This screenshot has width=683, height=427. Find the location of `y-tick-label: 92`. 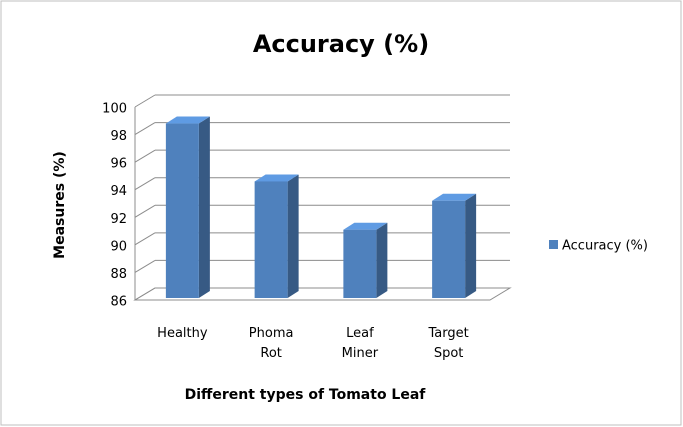

y-tick-label: 92 is located at coordinates (118, 219).